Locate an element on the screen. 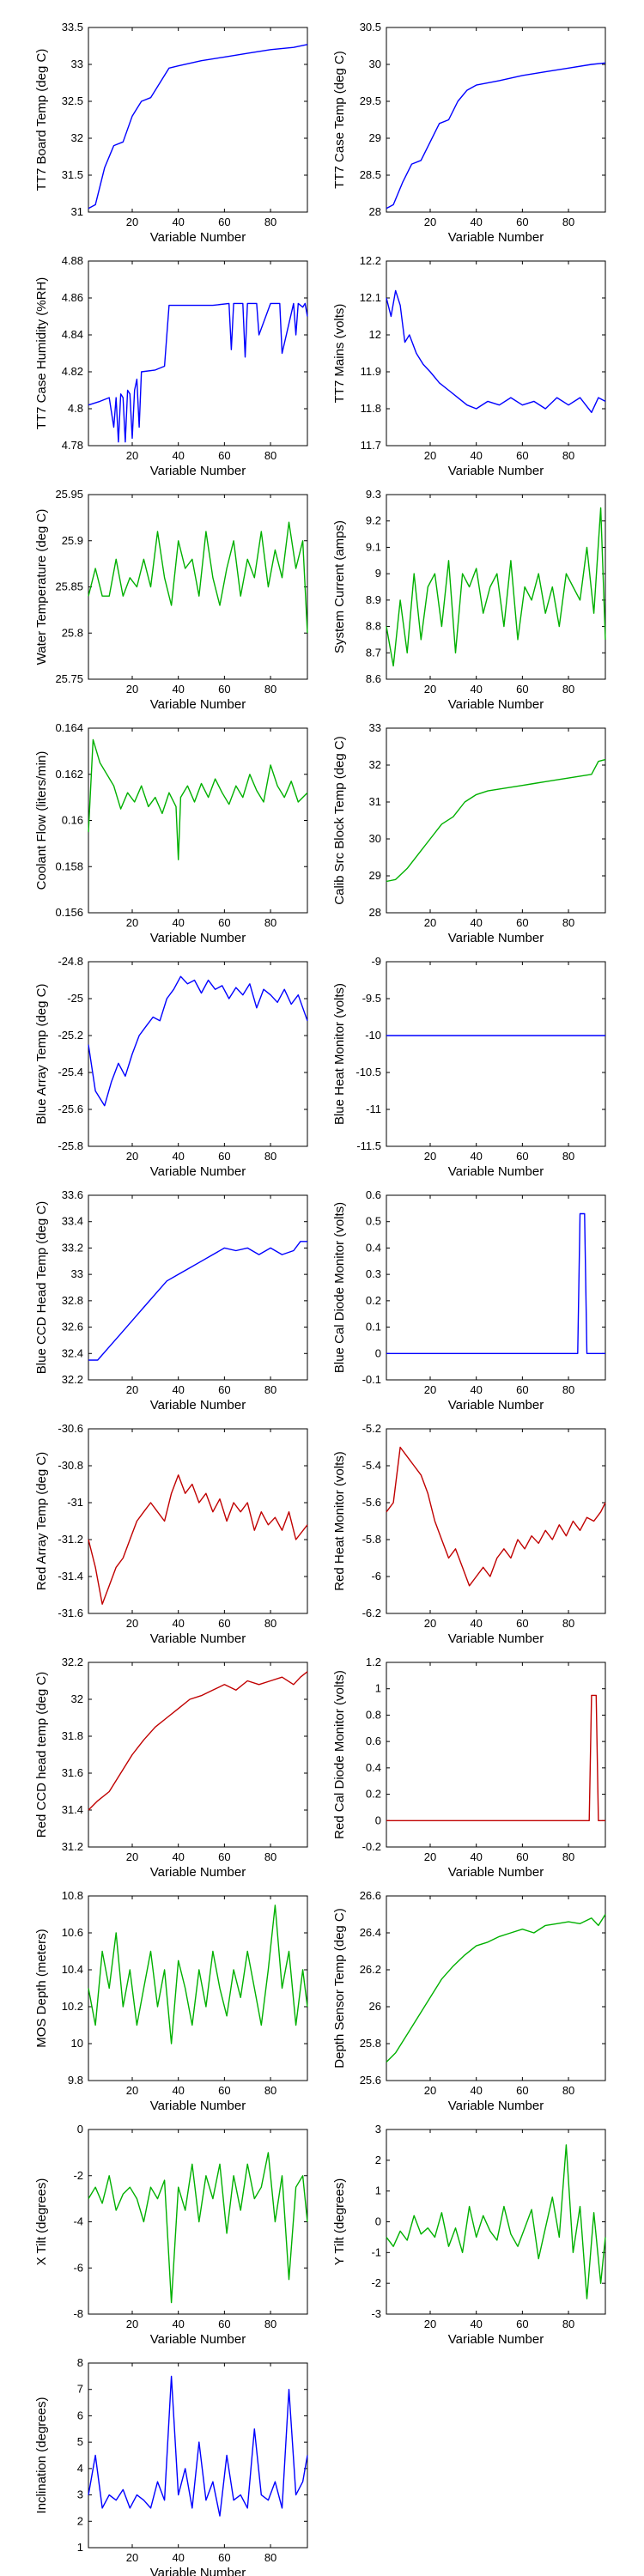  y-tick-label: 7 is located at coordinates (80, 2390).